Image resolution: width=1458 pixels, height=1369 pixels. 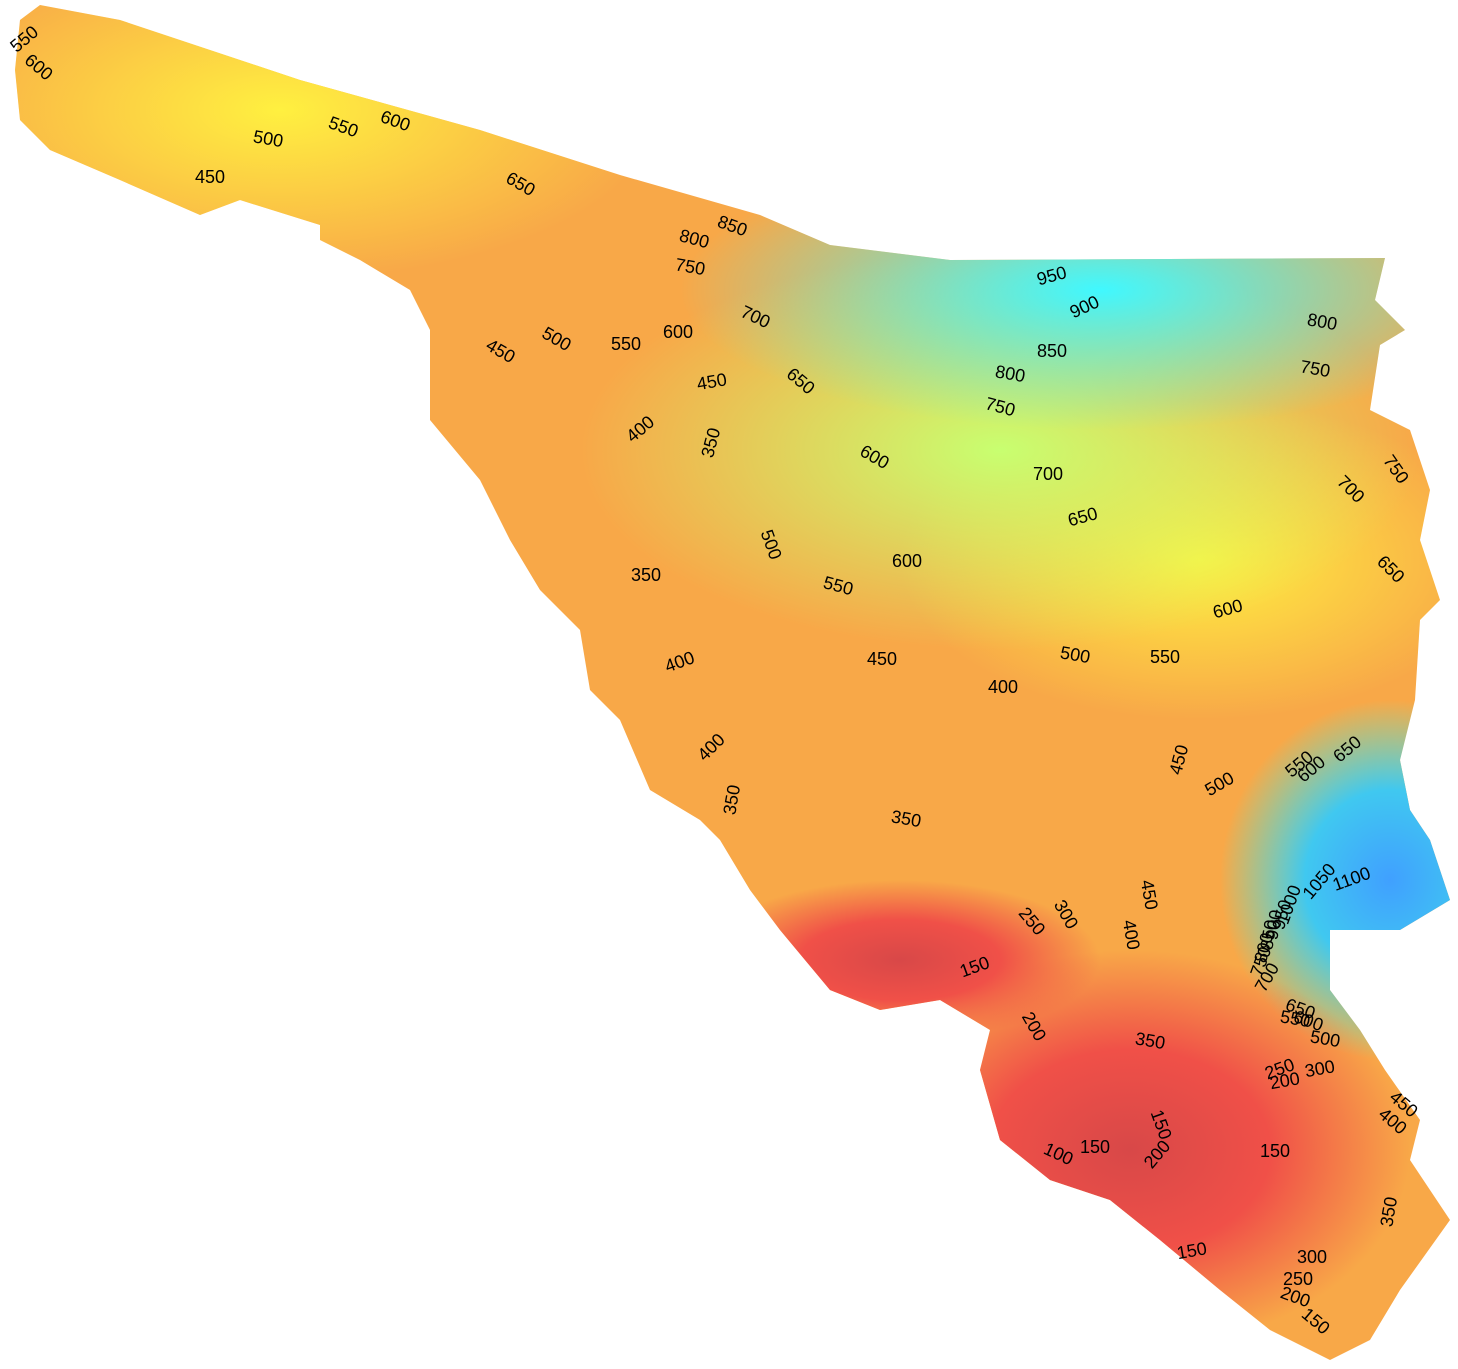 What do you see at coordinates (1003, 687) in the screenshot?
I see `contour-label: 400` at bounding box center [1003, 687].